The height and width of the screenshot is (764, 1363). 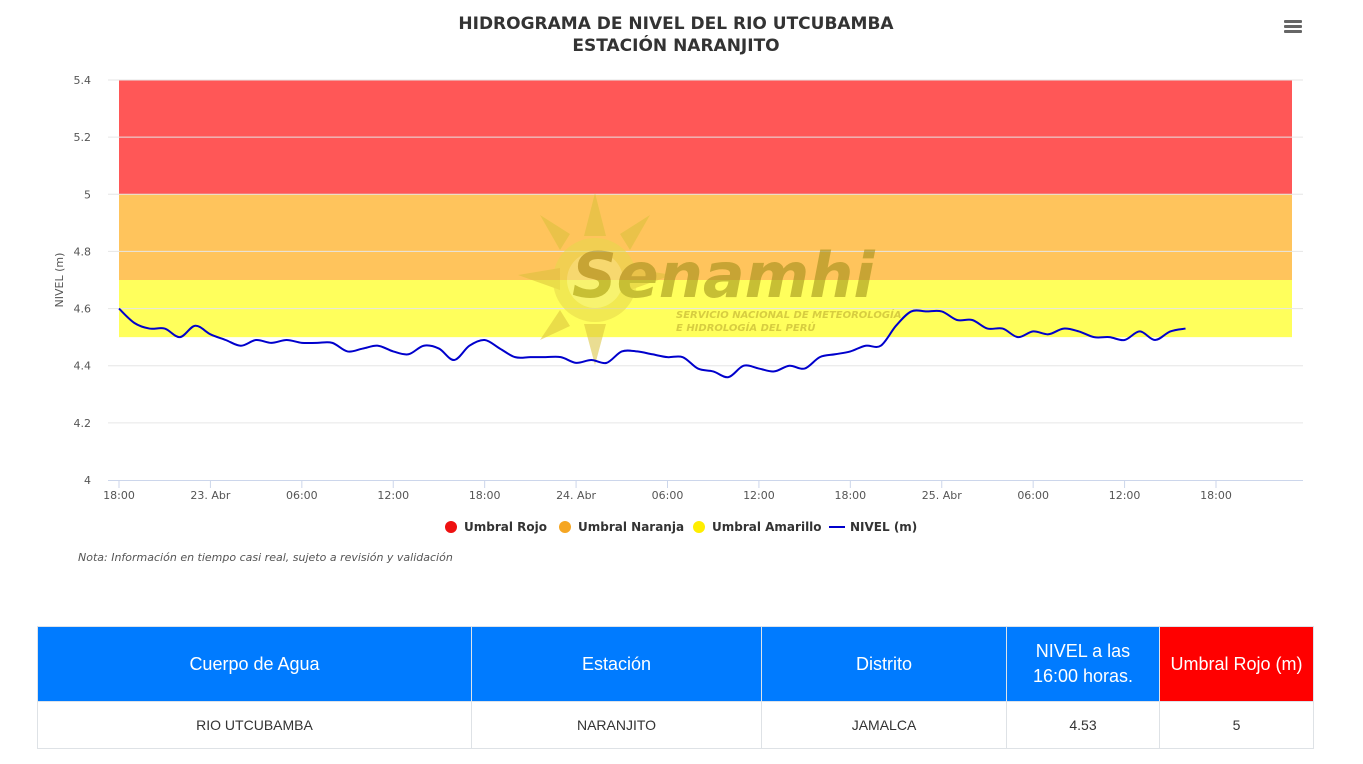 I want to click on cell-distrito: JAMALCA, so click(x=884, y=725).